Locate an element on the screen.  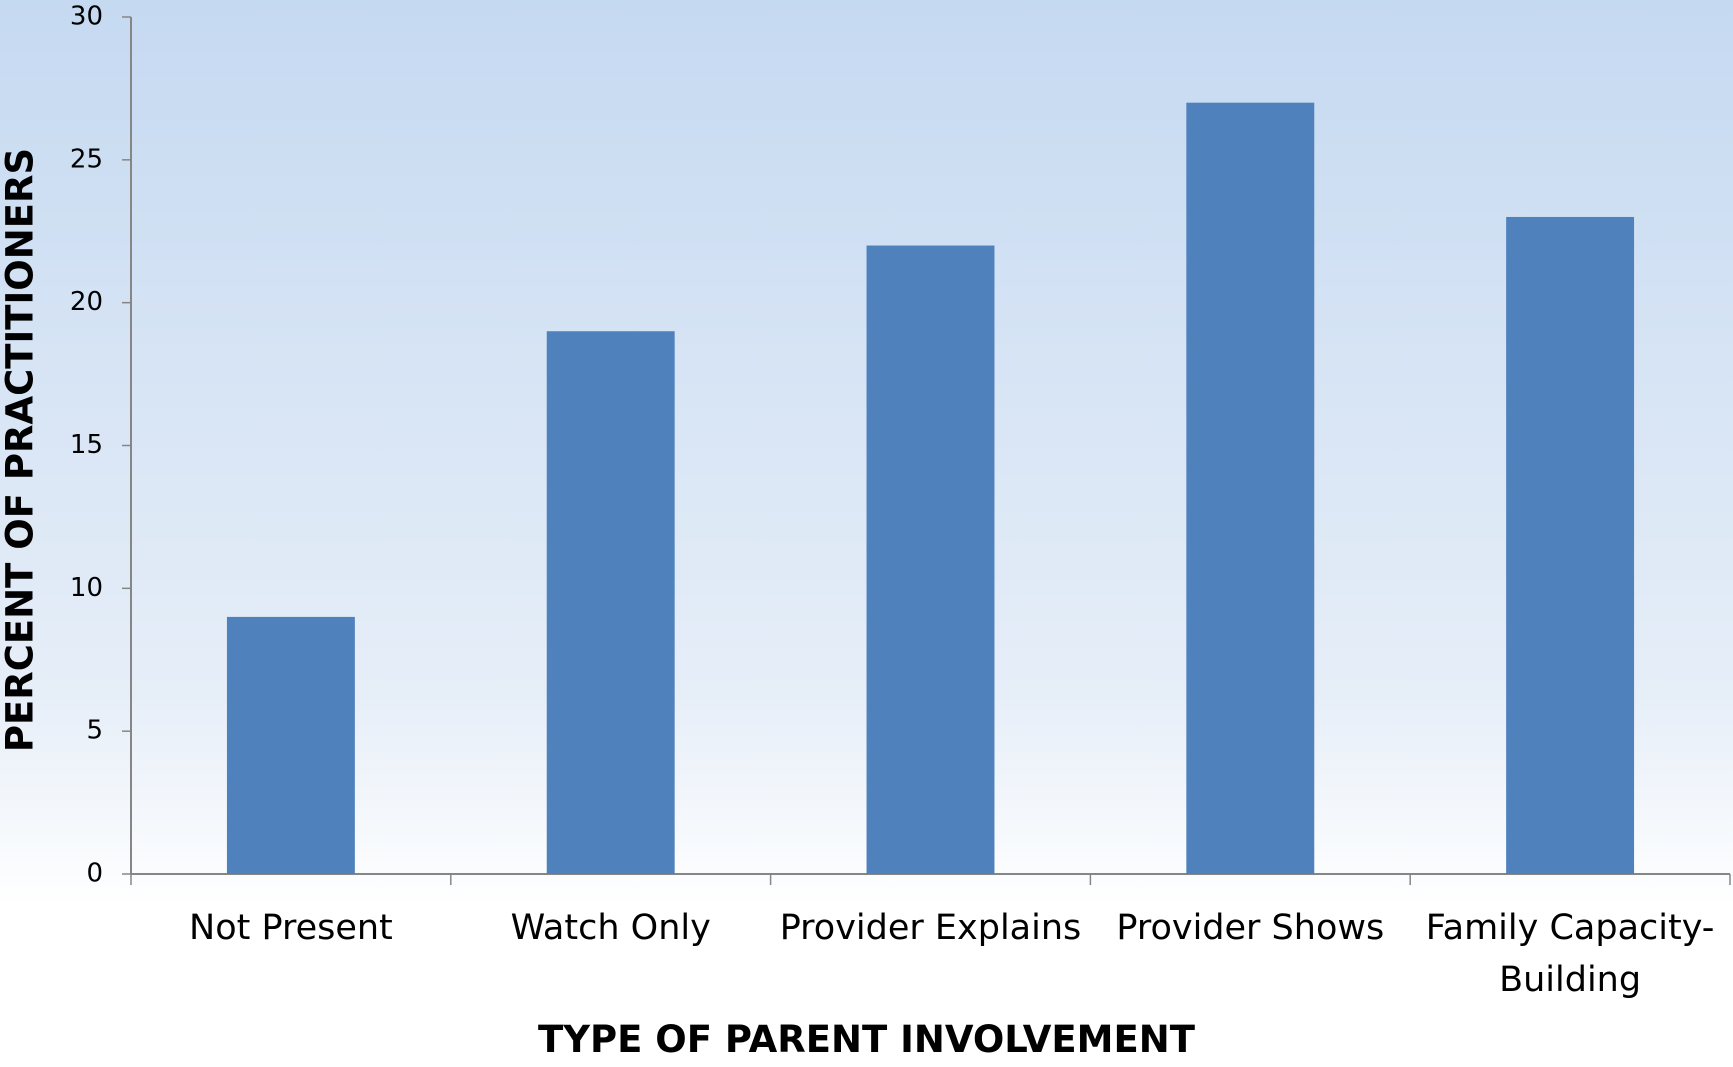
y-tick-label: 30 is located at coordinates (86, 17).